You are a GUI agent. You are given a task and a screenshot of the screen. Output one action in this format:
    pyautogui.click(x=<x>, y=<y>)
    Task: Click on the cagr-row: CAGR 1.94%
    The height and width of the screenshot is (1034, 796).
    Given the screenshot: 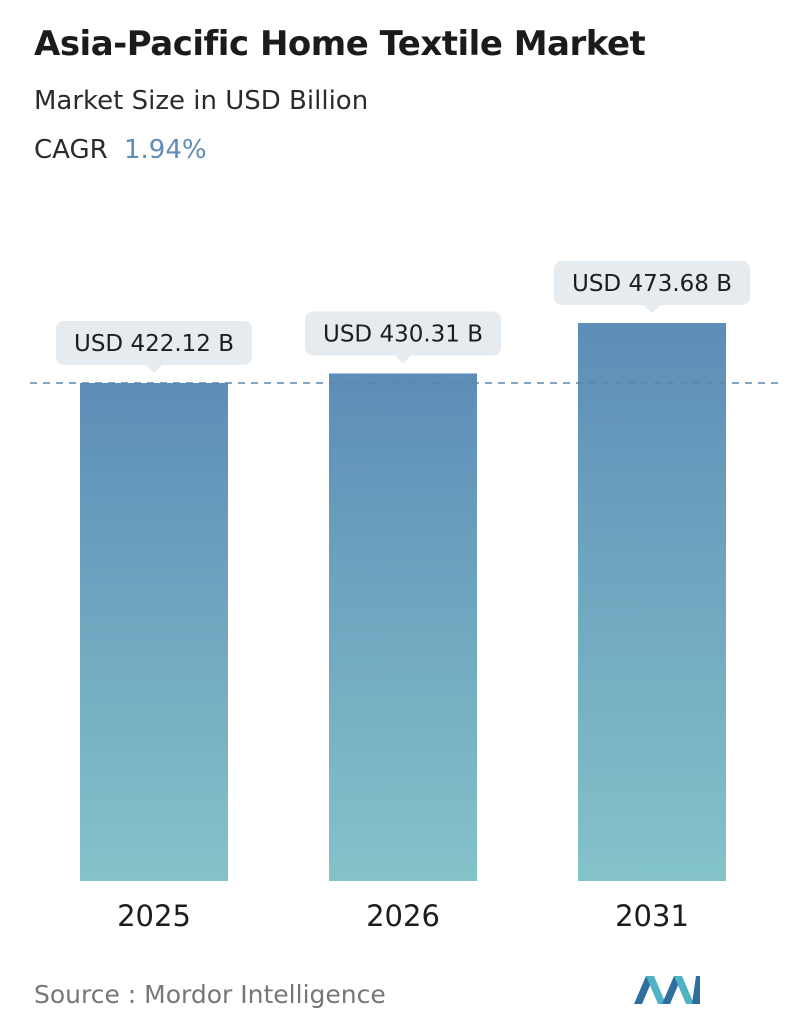 What is the action you would take?
    pyautogui.click(x=120, y=150)
    